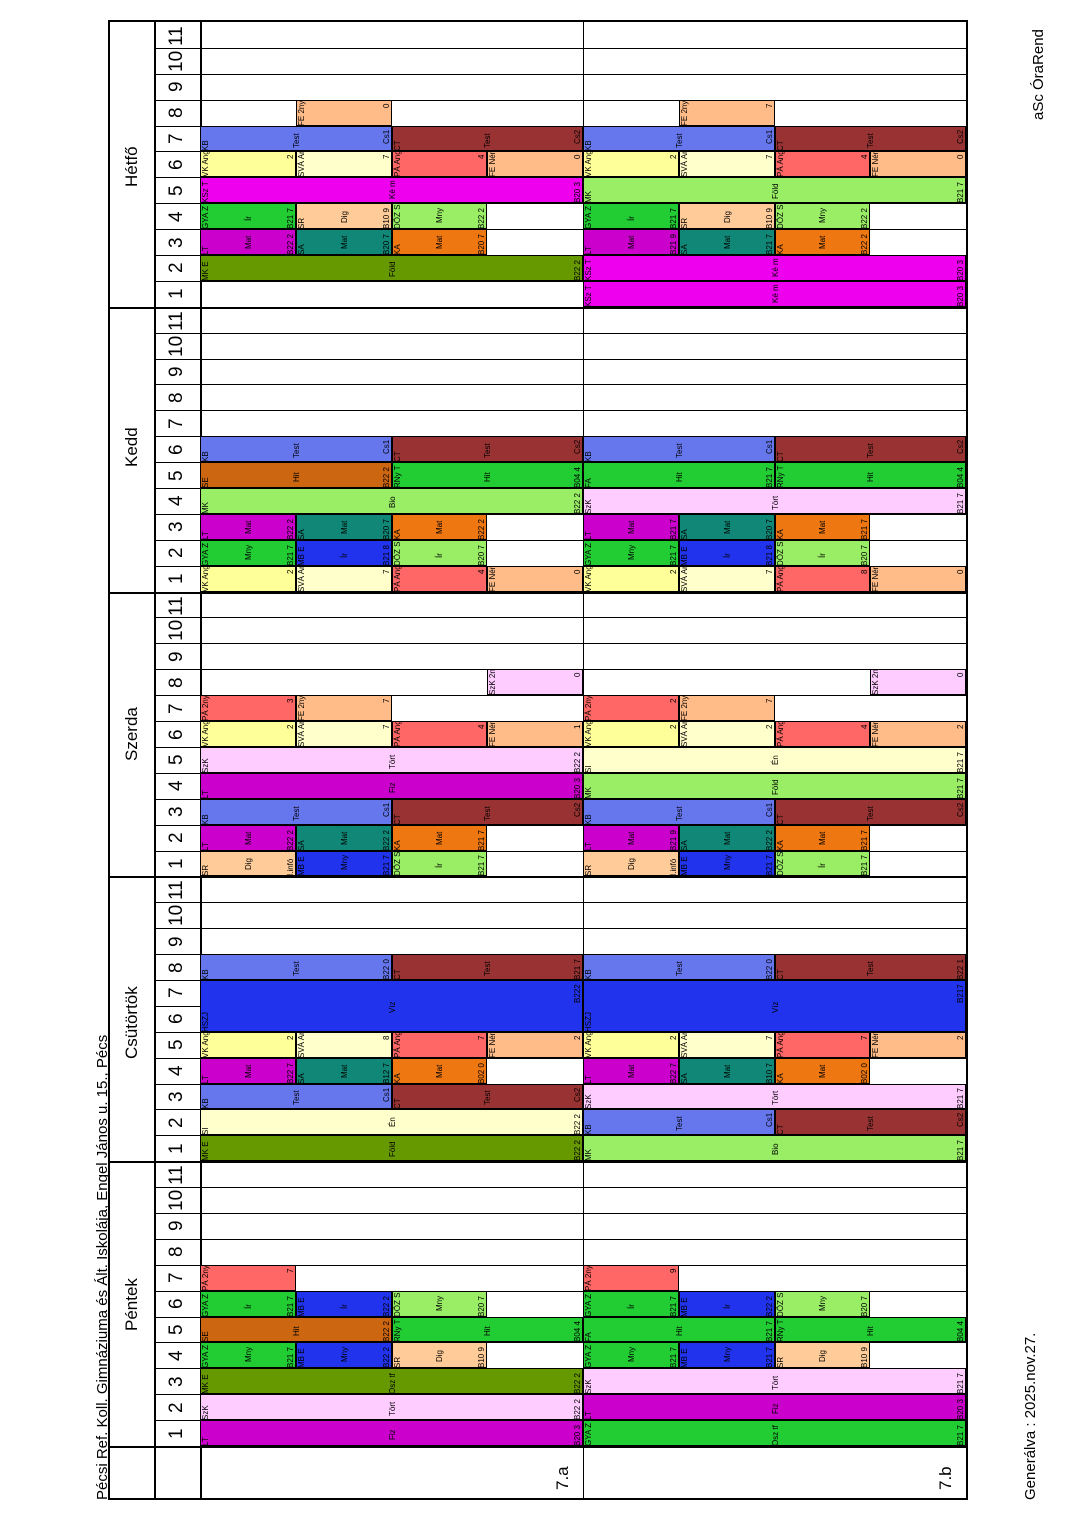  What do you see at coordinates (631, 526) in the screenshot?
I see `lesson-cell: LT Mat B21 7` at bounding box center [631, 526].